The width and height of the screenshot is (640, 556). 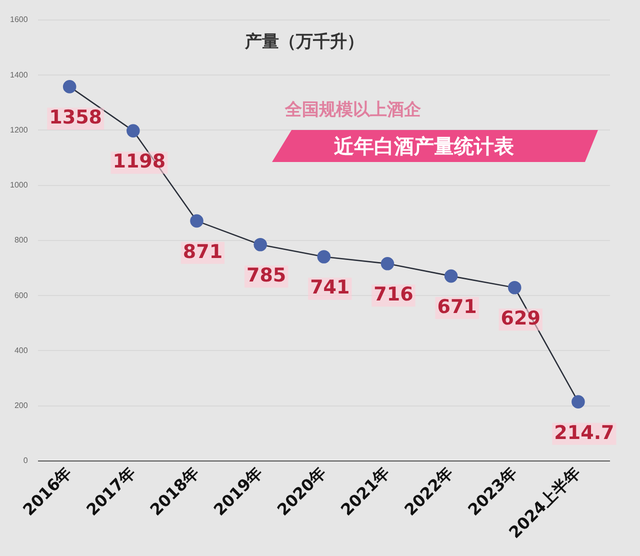 What do you see at coordinates (457, 307) in the screenshot?
I see `data-label: 671` at bounding box center [457, 307].